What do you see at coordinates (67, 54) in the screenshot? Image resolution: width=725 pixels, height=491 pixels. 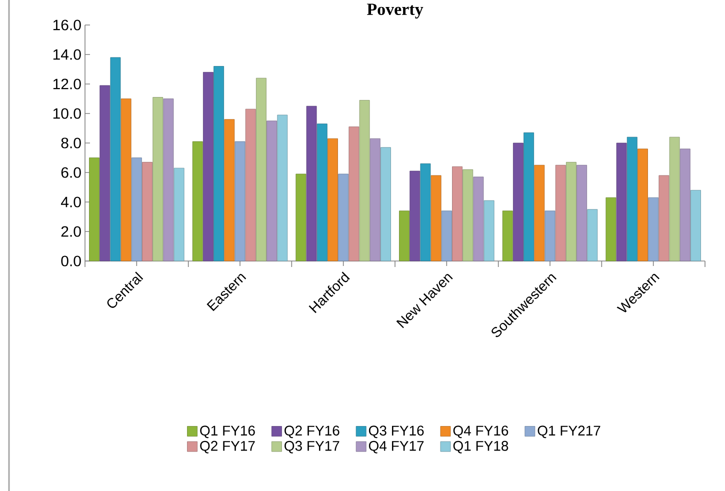 I see `y-tick-label: 14.0` at bounding box center [67, 54].